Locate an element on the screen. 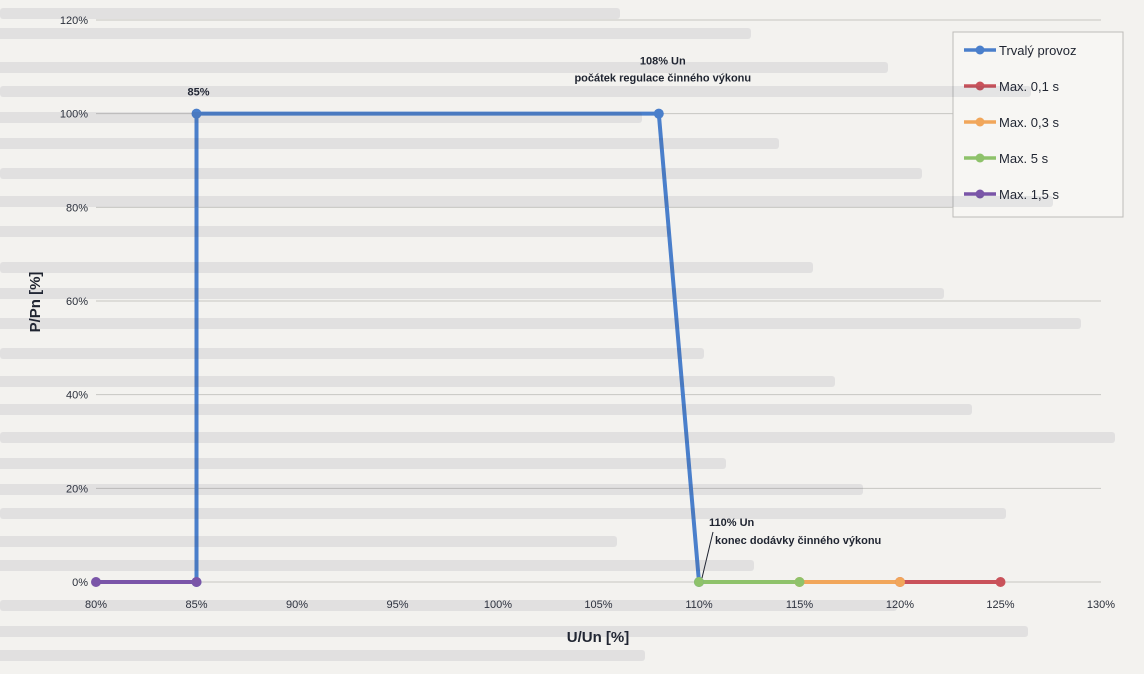 This screenshot has height=674, width=1144. y-tick-label: 60% is located at coordinates (77, 302).